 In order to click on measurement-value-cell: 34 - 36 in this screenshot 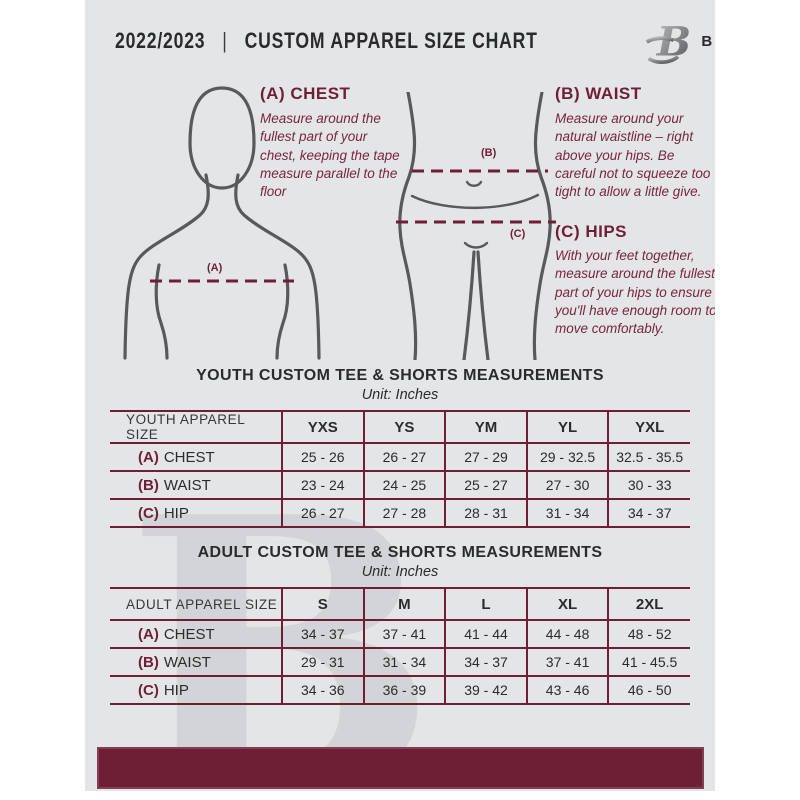, I will do `click(322, 690)`.